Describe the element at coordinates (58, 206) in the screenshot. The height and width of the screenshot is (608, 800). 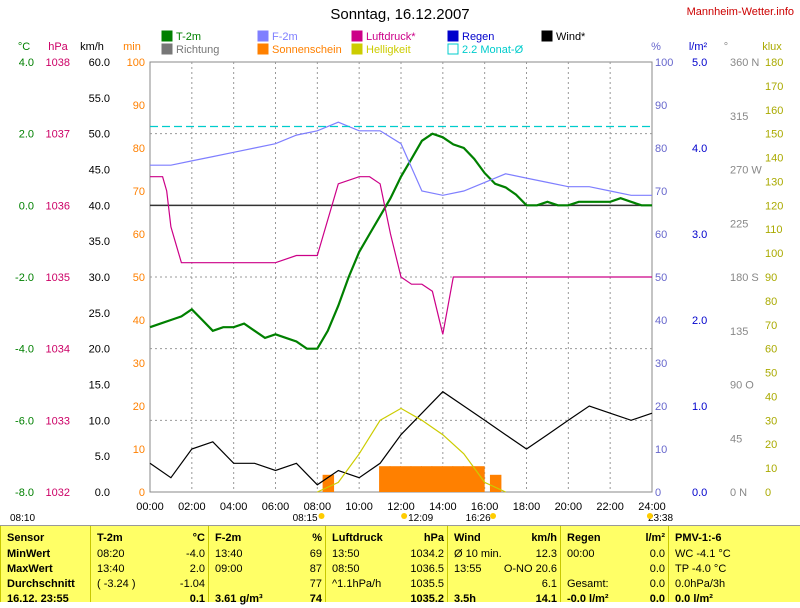
I see `tick-label-pressure: 1036` at that location.